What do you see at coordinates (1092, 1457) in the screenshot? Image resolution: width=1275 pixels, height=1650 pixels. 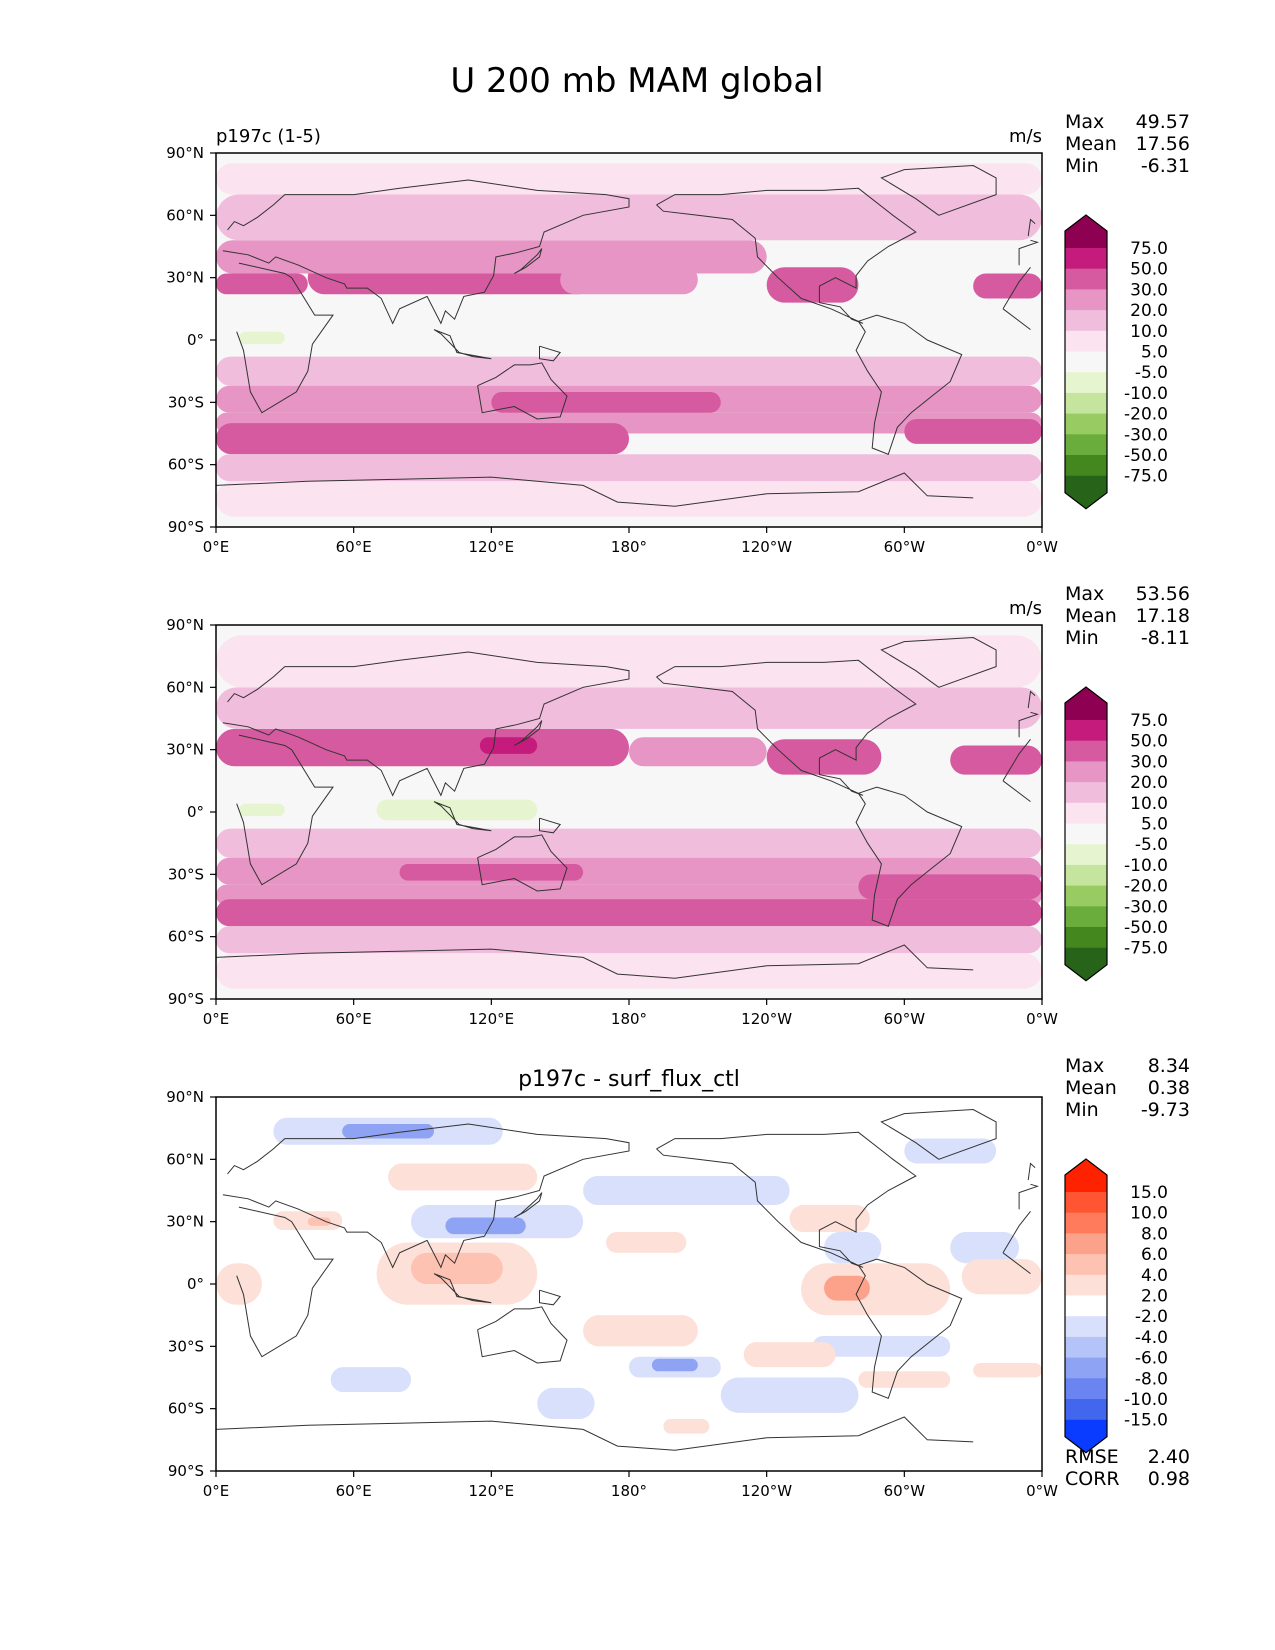 I see `metric-label: RMSE` at bounding box center [1092, 1457].